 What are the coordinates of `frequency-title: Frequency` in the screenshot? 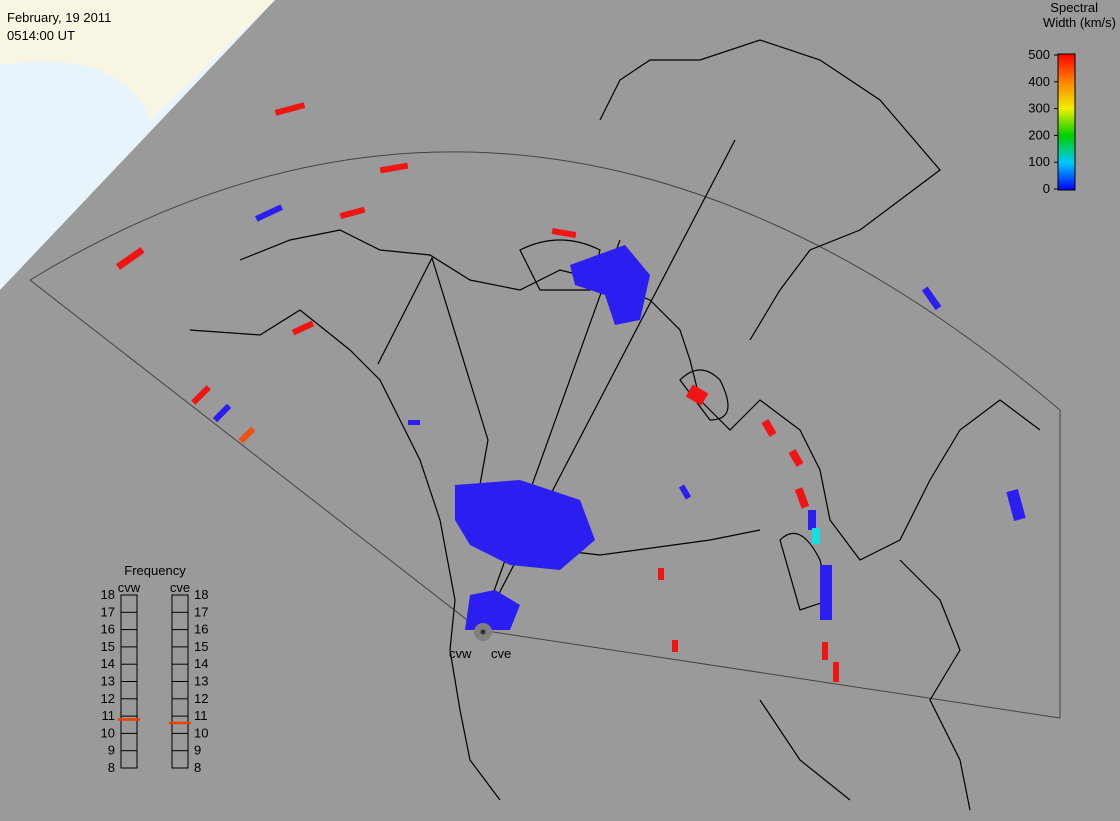 It's located at (155, 570).